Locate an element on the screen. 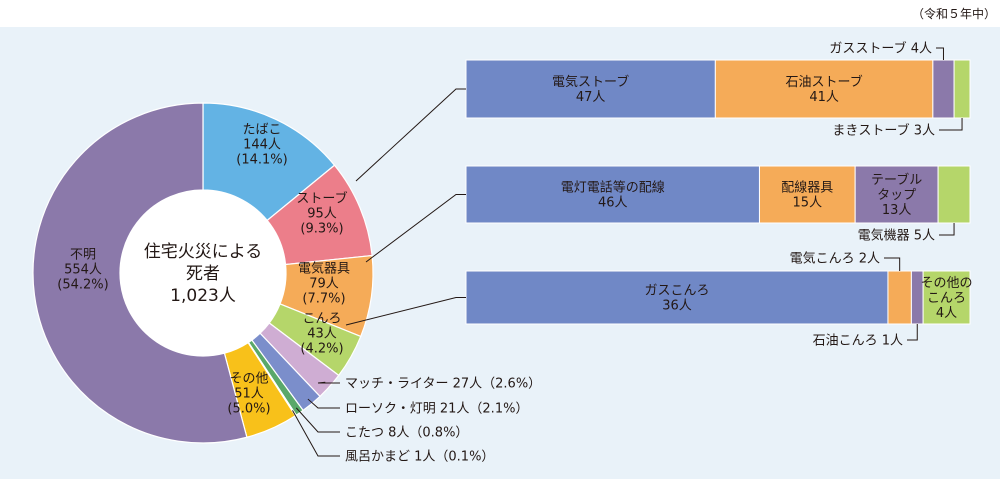 This screenshot has height=483, width=1000. leader-kotatsu is located at coordinates (317, 420).